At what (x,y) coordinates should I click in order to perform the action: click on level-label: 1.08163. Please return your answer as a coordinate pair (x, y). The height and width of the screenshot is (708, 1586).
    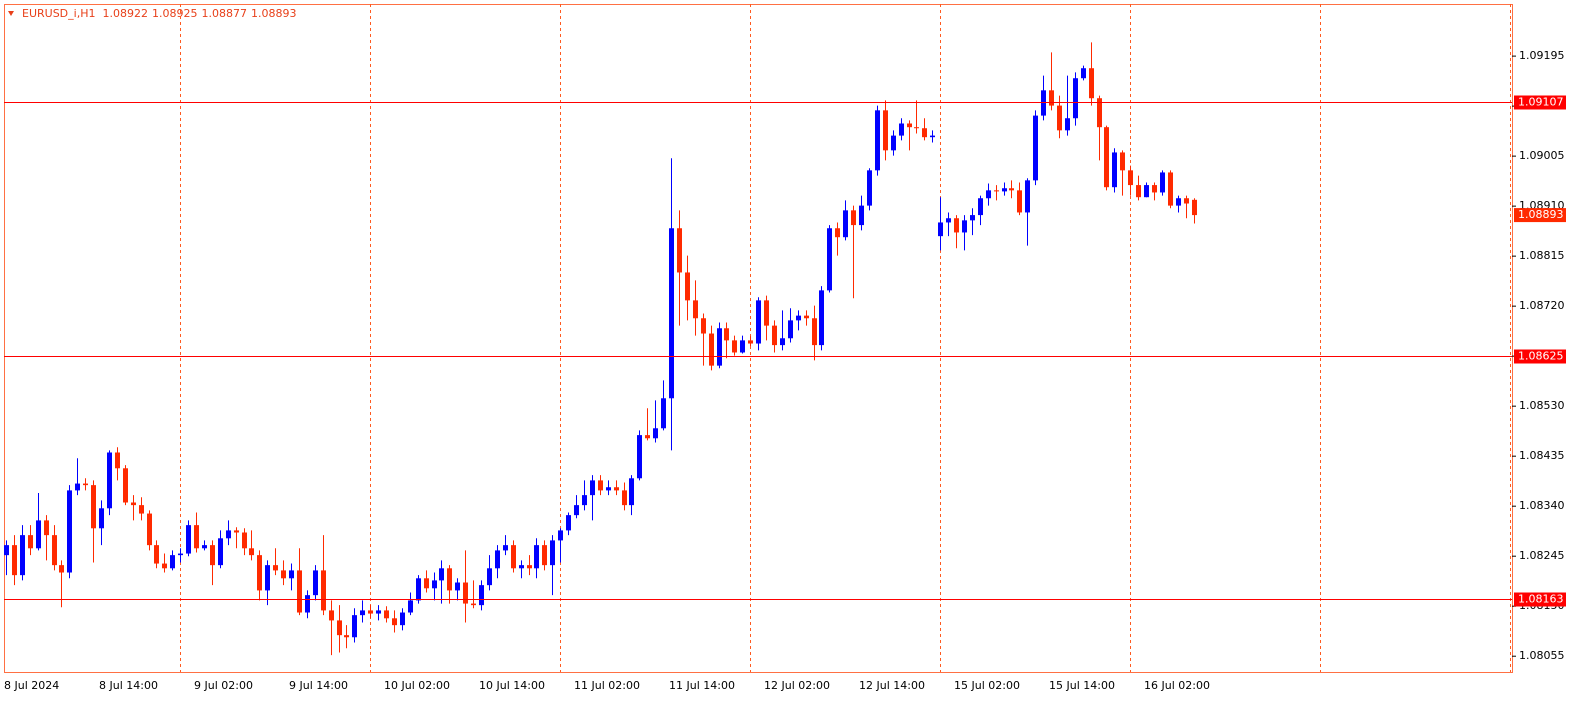
    Looking at the image, I should click on (1541, 599).